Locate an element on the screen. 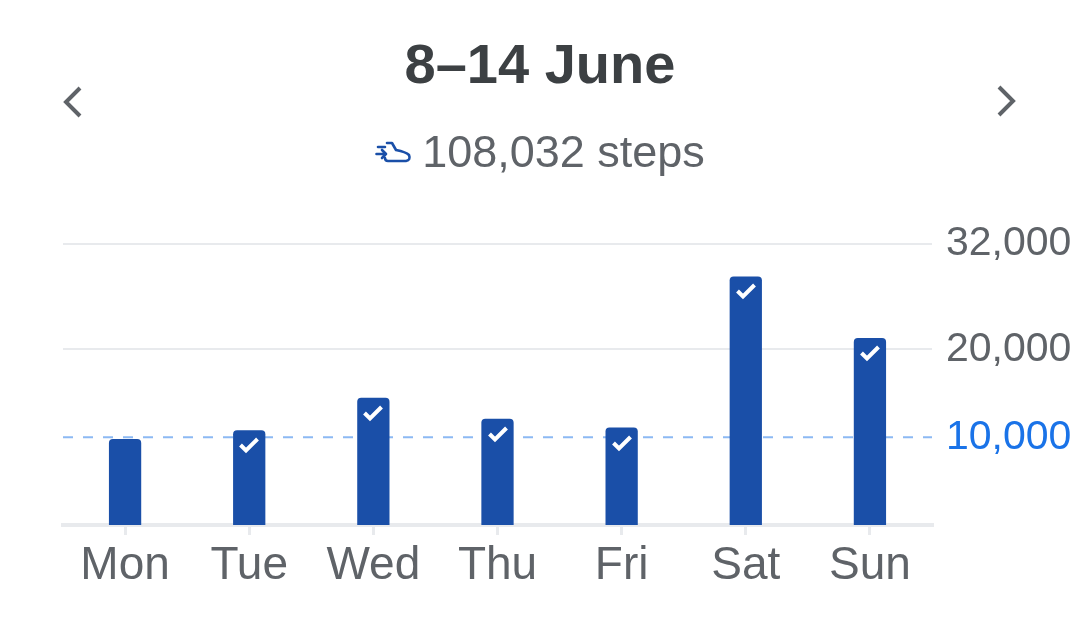  x-tick-label: Sat is located at coordinates (746, 563).